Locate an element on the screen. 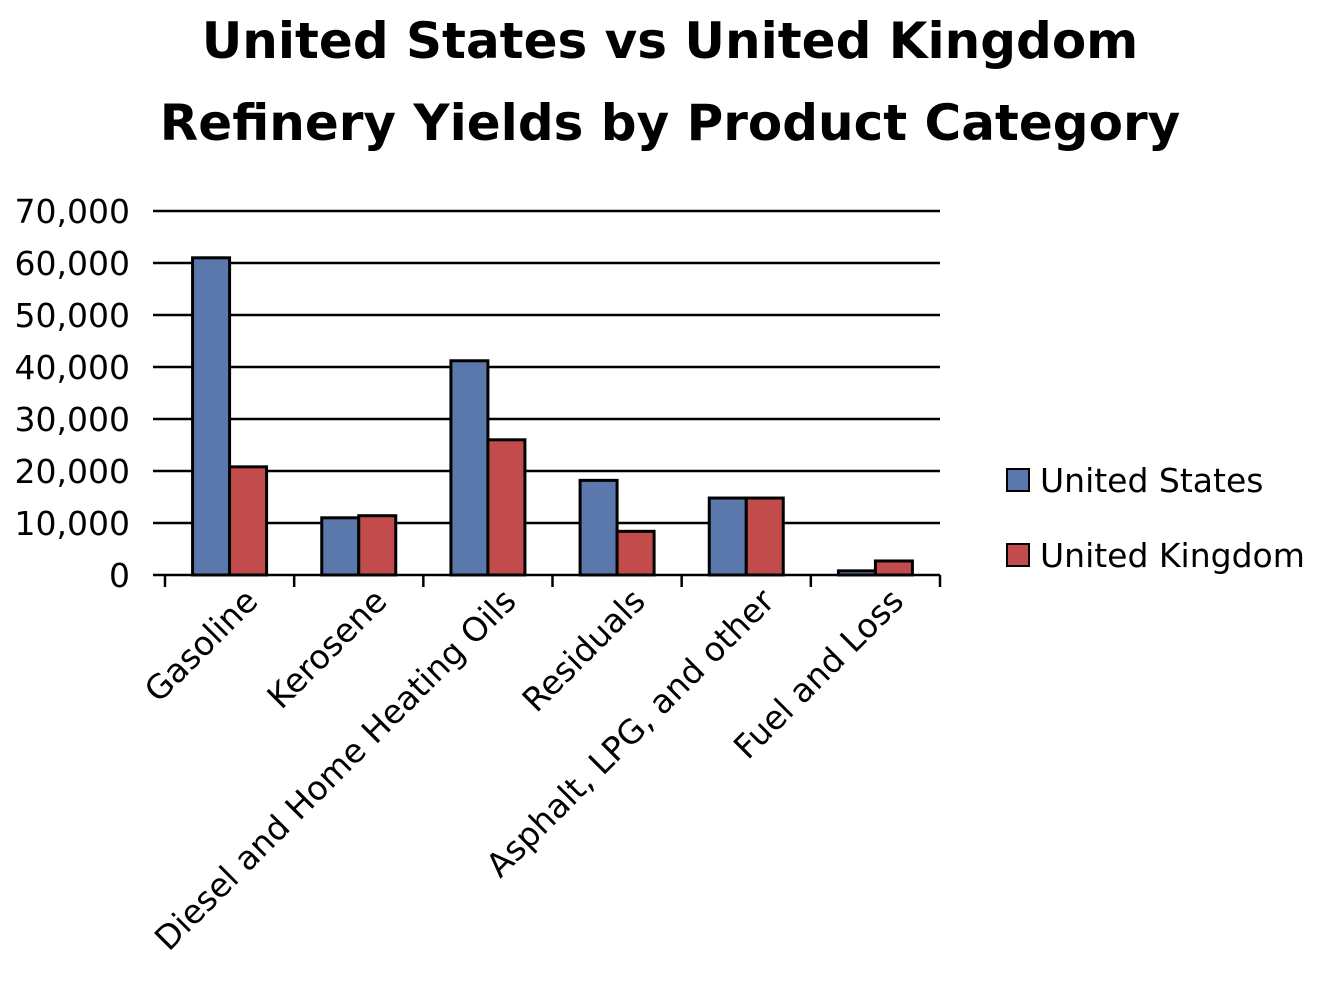  x-axis is located at coordinates (552, 581).